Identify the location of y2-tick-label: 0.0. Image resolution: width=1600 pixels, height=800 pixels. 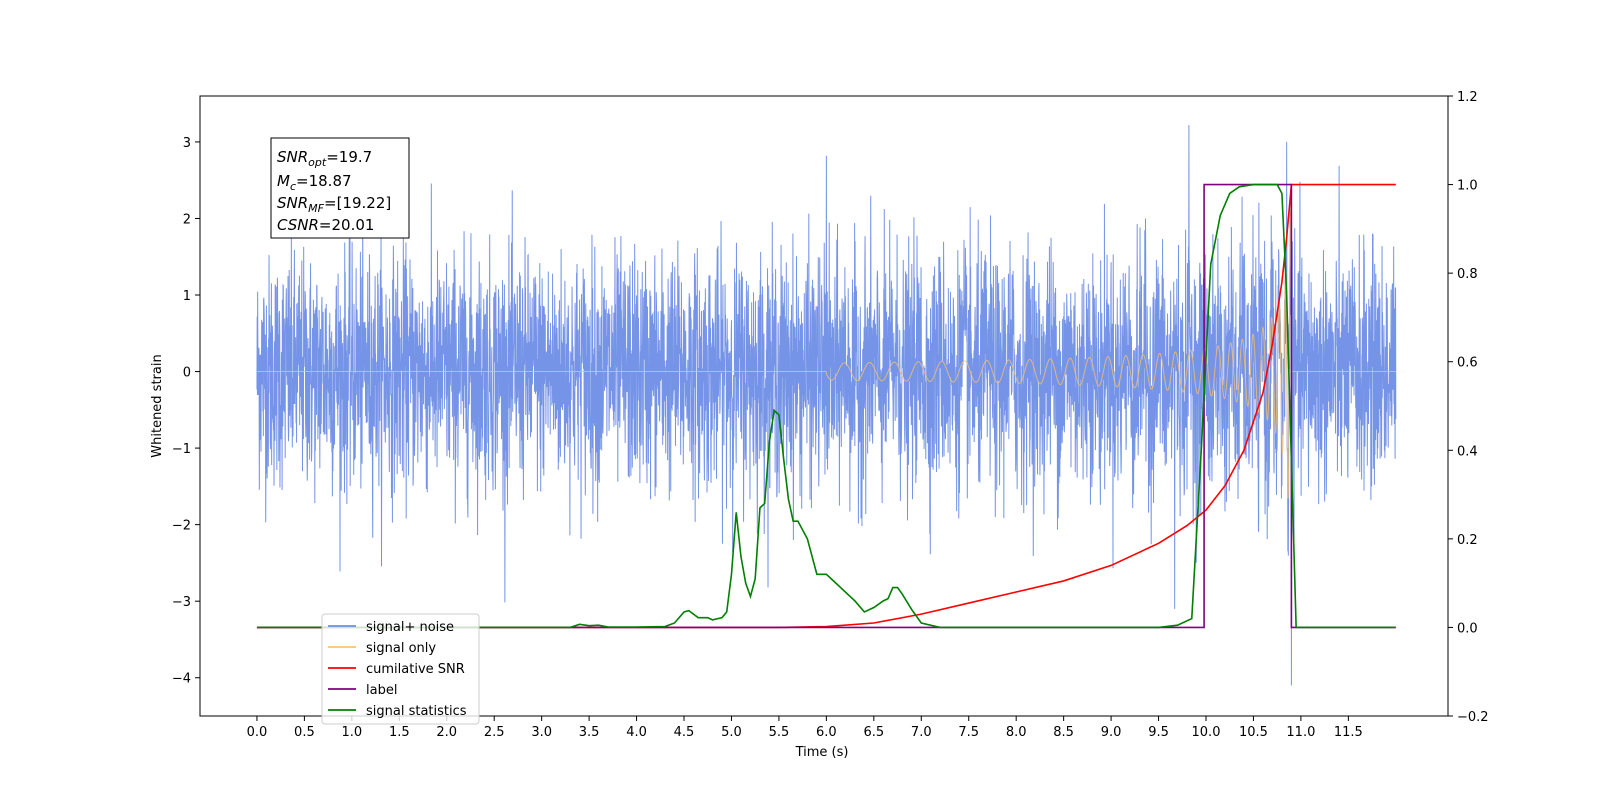
(1467, 628).